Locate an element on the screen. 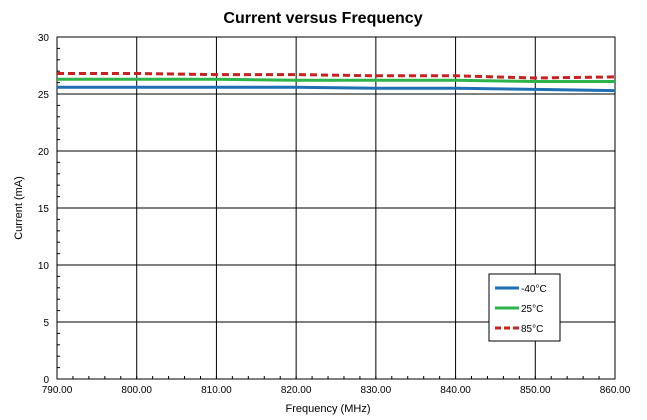 The height and width of the screenshot is (420, 647). y-tick-label: 30 is located at coordinates (44, 38).